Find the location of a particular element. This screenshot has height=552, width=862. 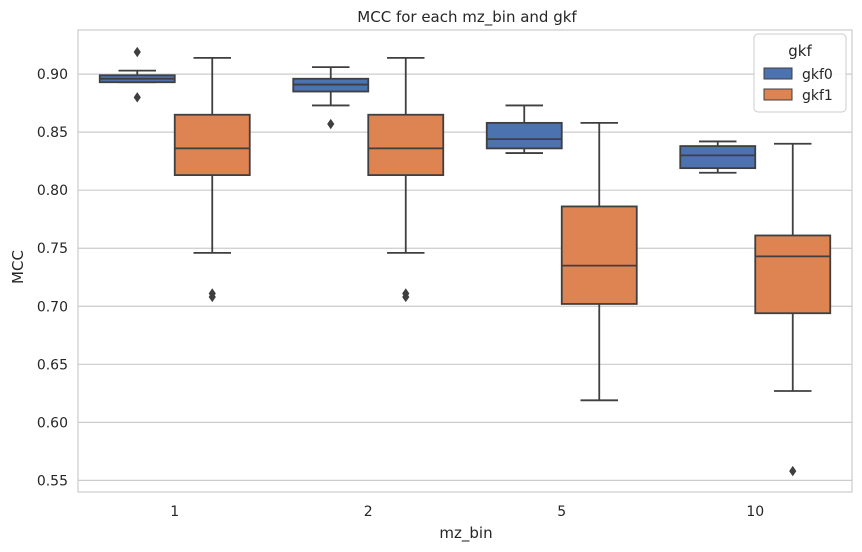

legend: gkf gkf0 gkf1 is located at coordinates (800, 73).